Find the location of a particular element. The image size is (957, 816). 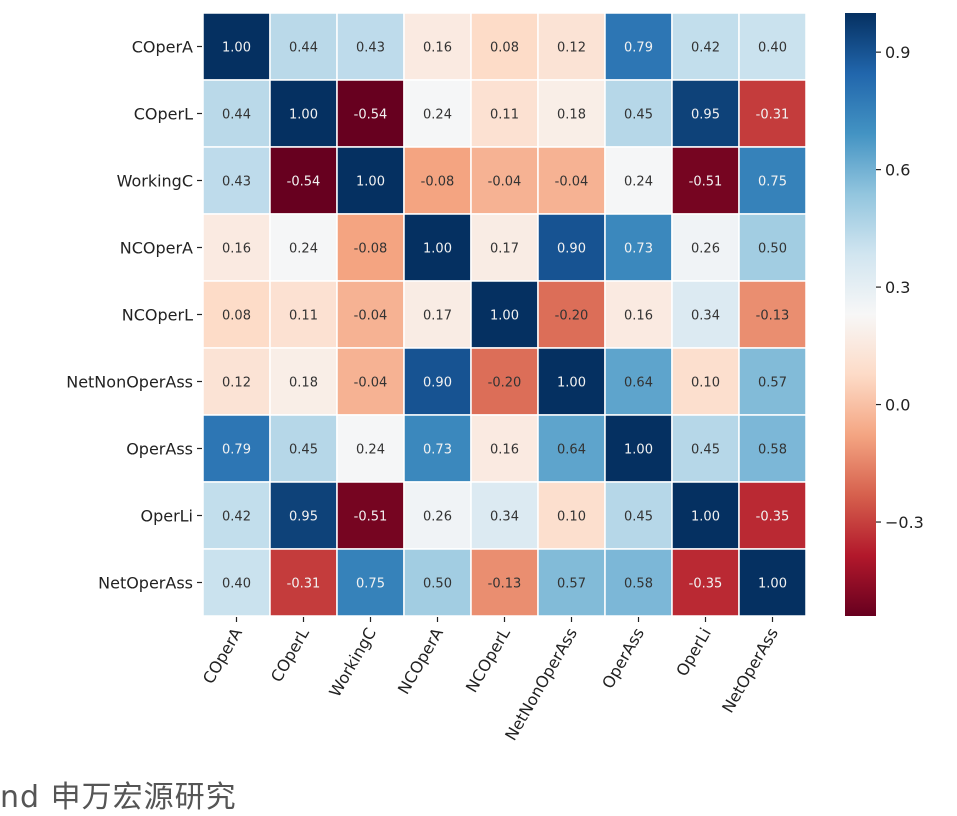

cell-value-label: -0.51 is located at coordinates (706, 182).